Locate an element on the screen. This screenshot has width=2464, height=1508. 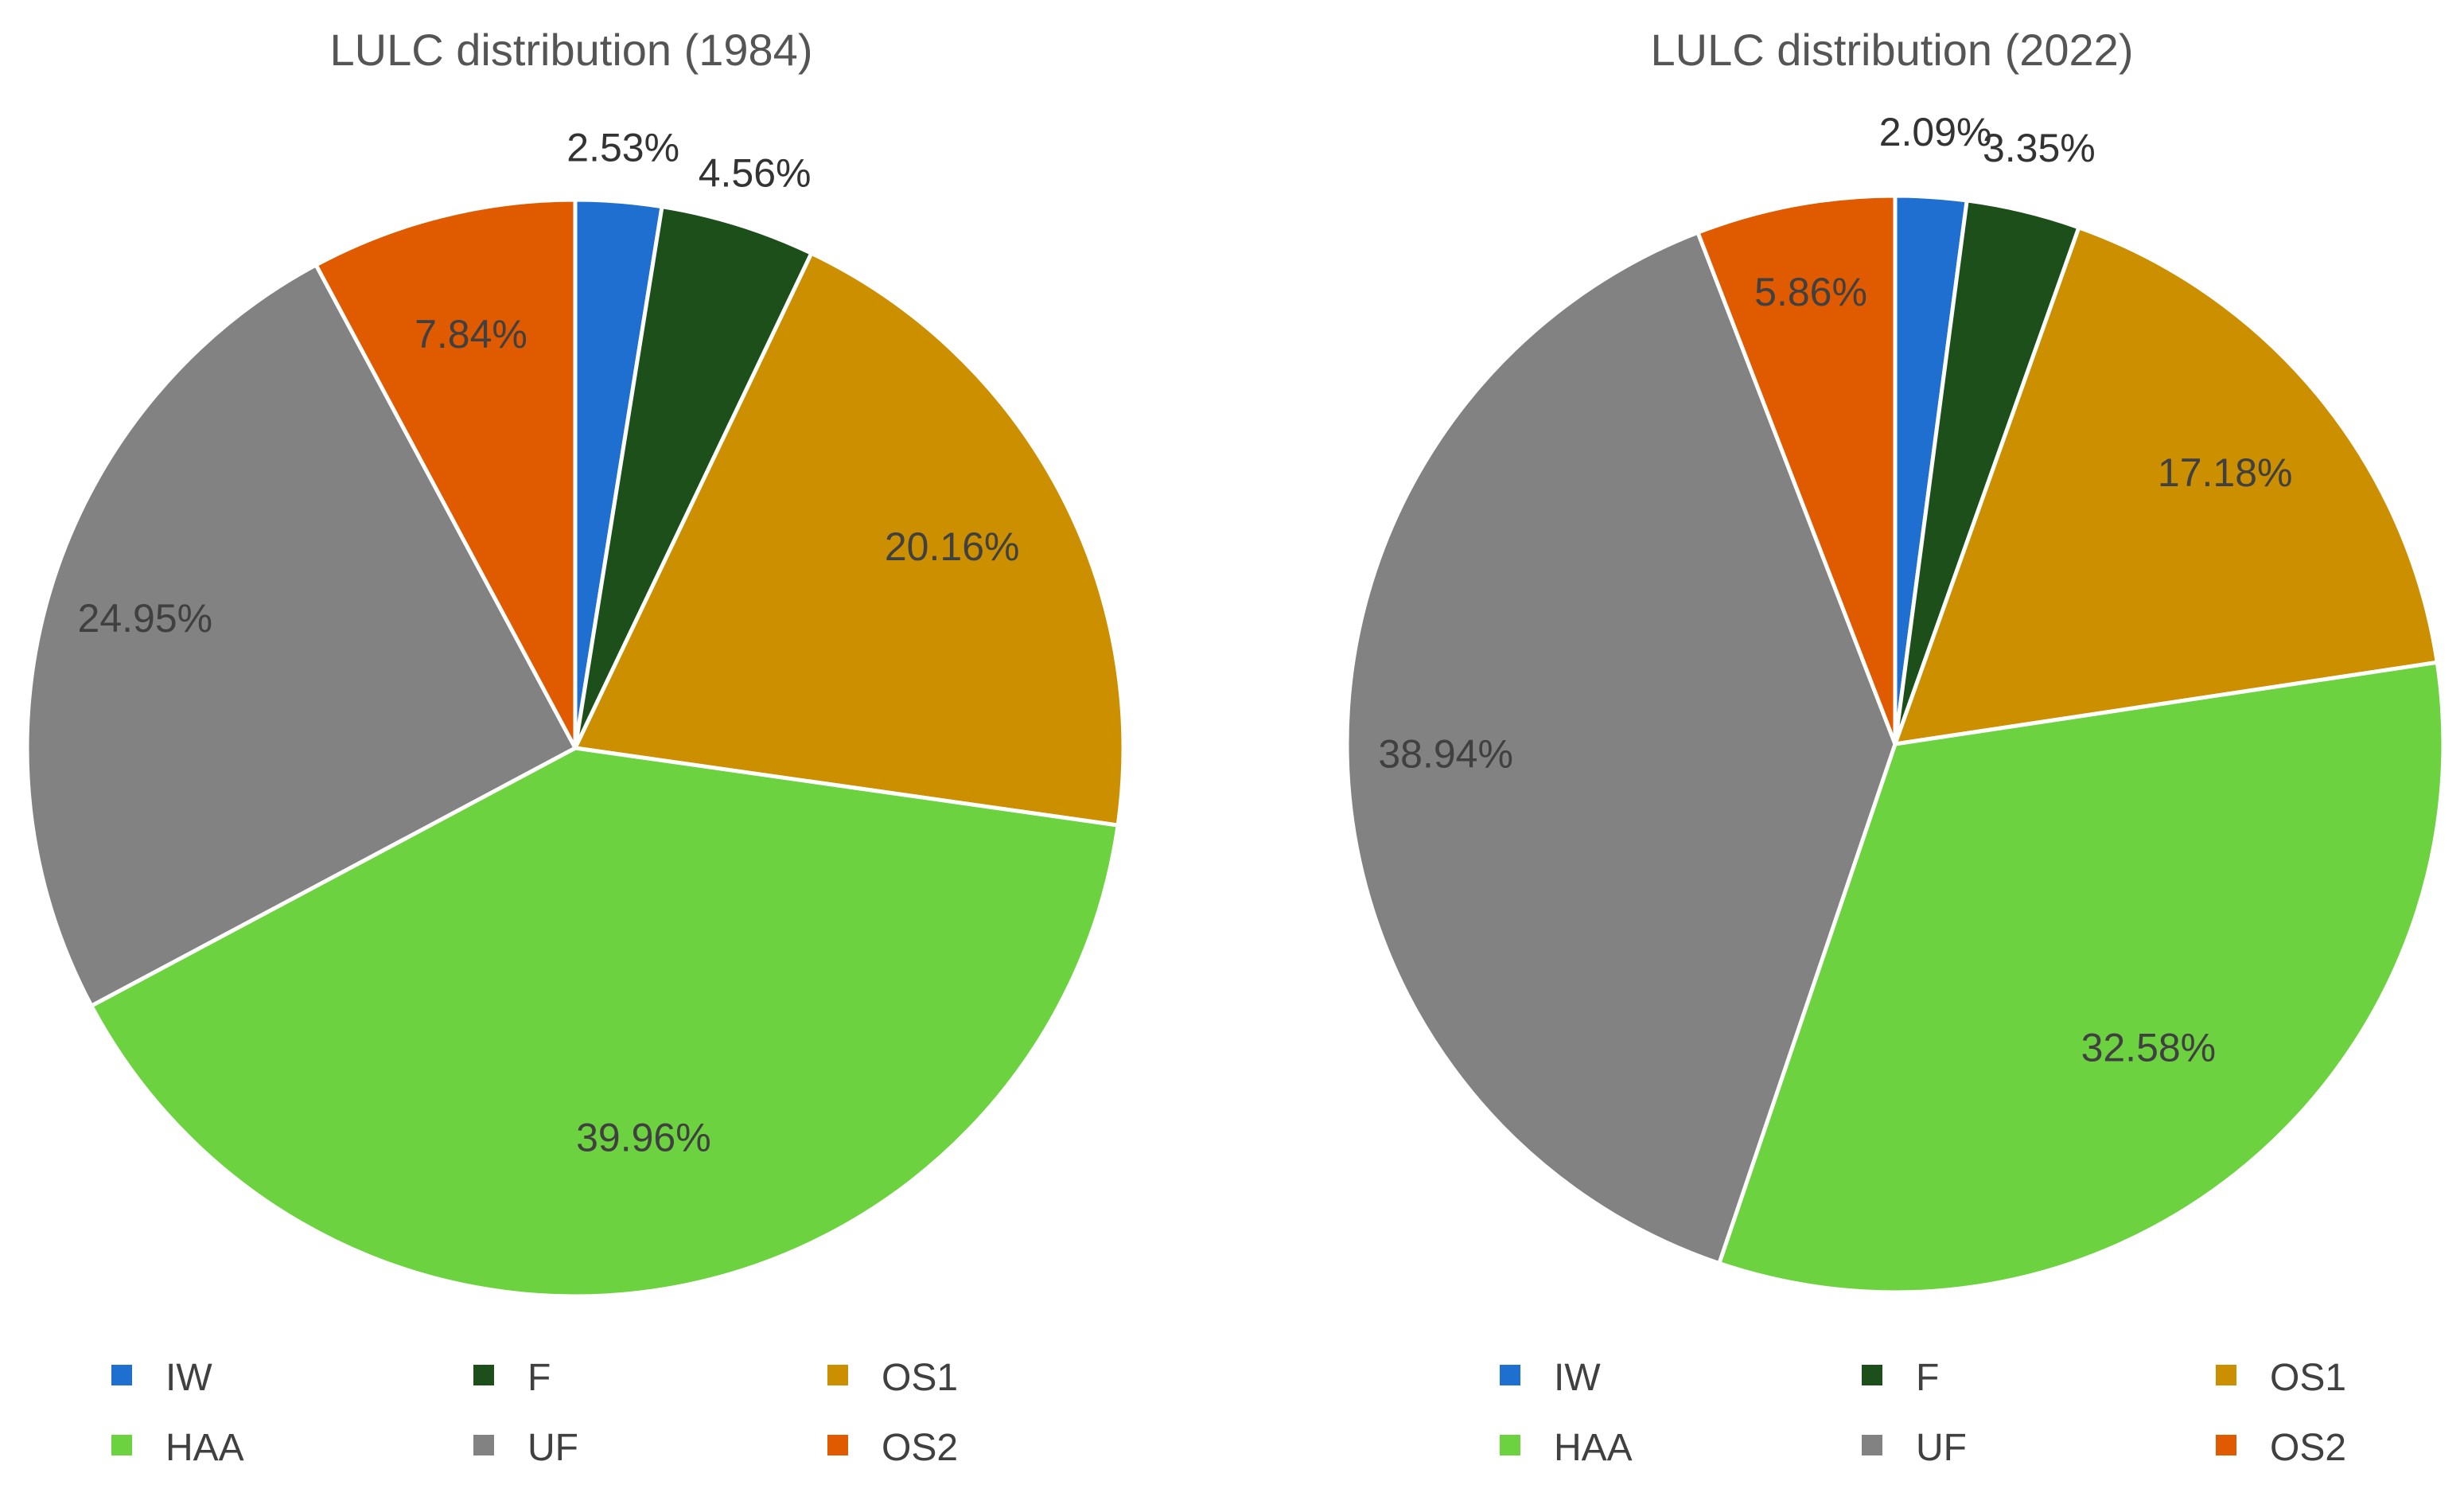
slice-1984-f is located at coordinates (694, 477).